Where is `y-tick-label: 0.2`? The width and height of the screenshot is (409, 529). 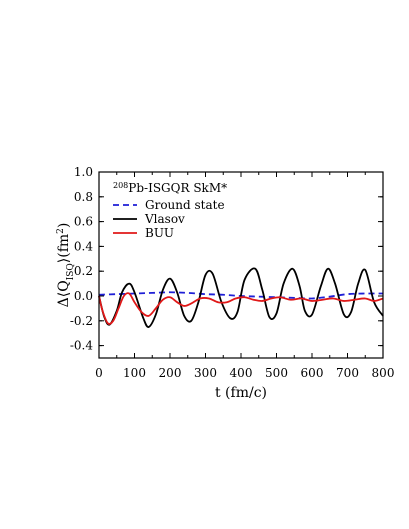 y-tick-label: 0.2 is located at coordinates (83, 271).